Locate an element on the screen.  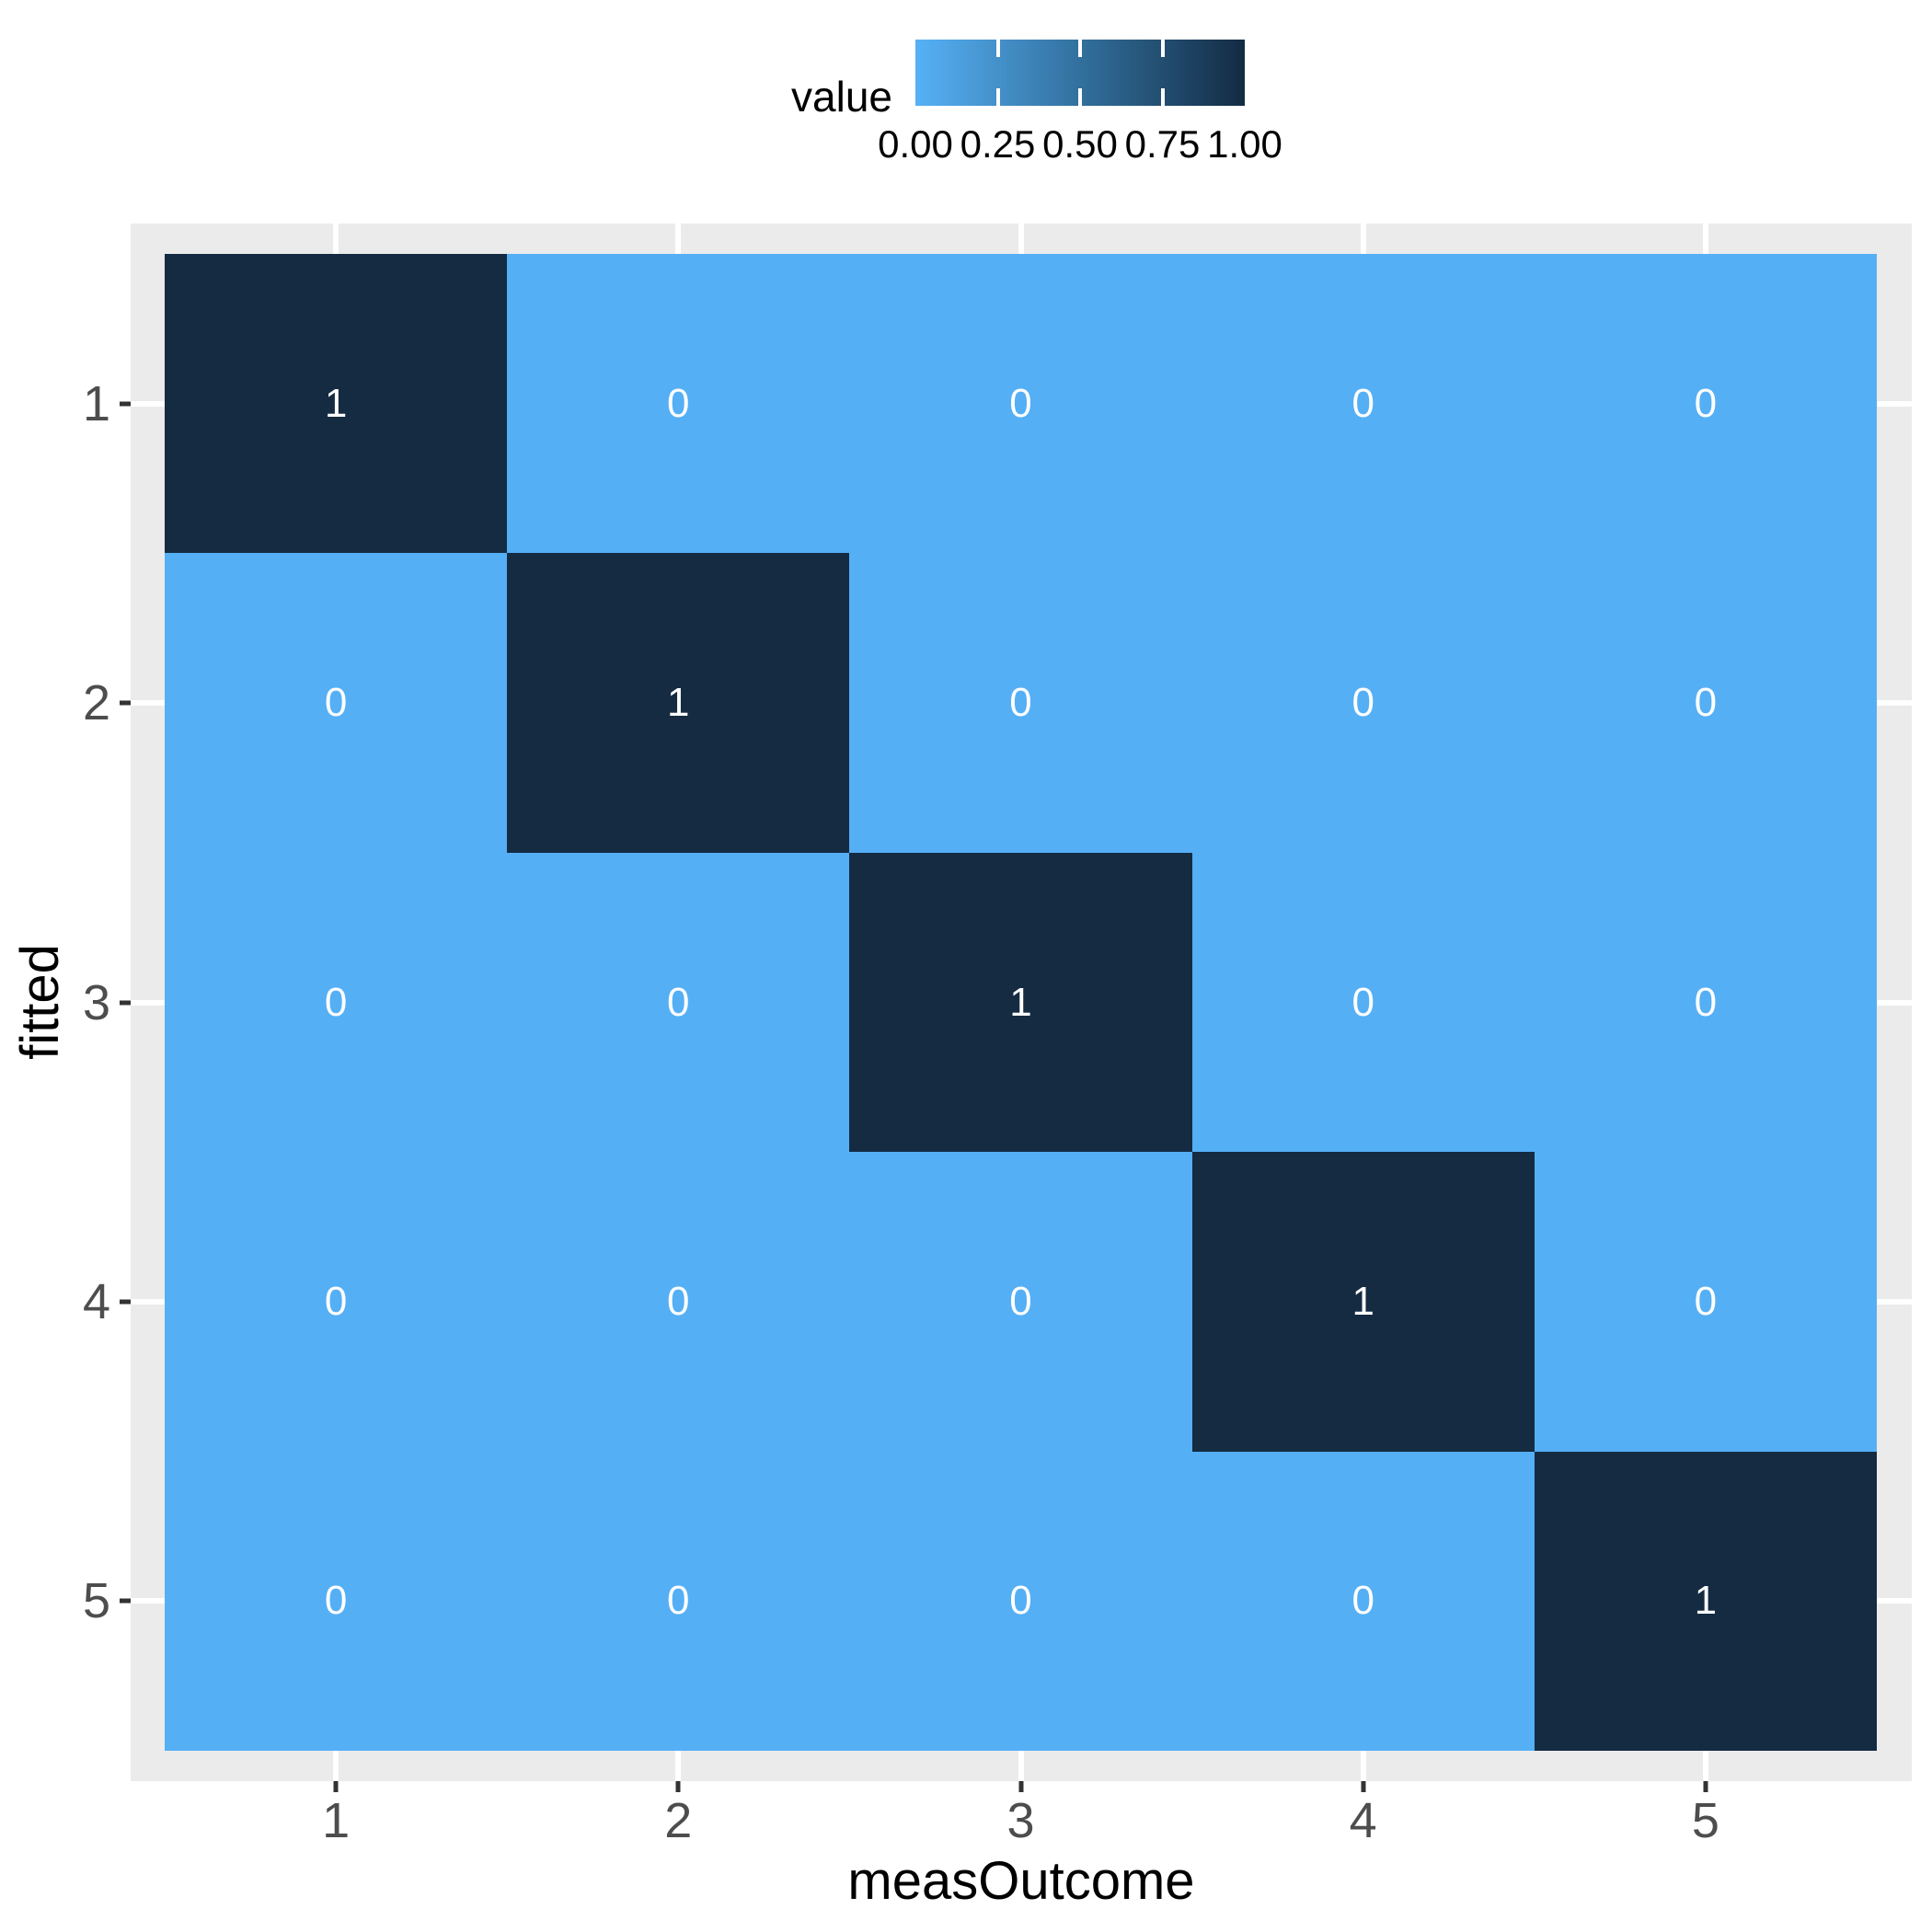
legend-tick-label: 1.00 is located at coordinates (1244, 144).